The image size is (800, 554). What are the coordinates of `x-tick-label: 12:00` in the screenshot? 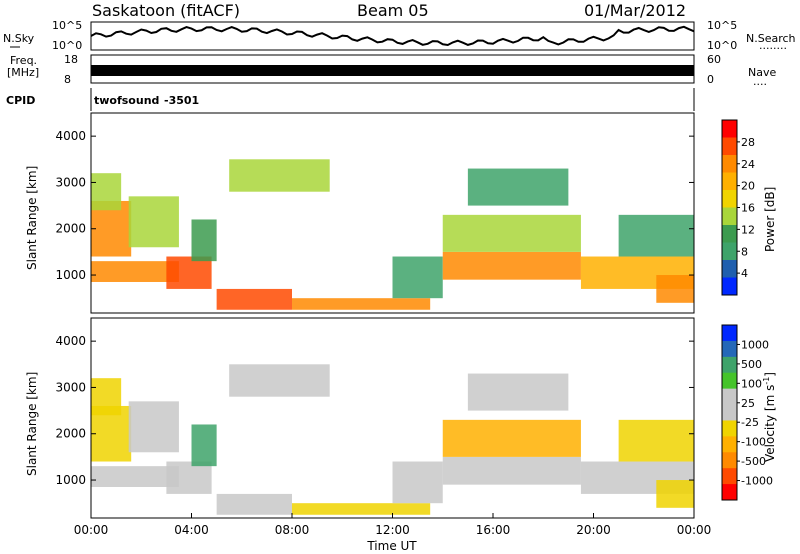 It's located at (392, 530).